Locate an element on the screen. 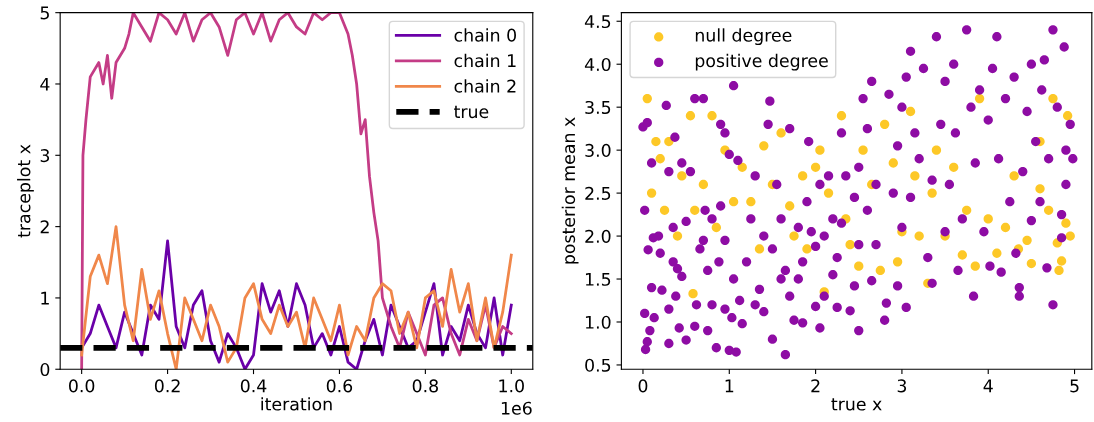 This screenshot has height=422, width=1094. y-tick-label: 4.0 is located at coordinates (597, 64).